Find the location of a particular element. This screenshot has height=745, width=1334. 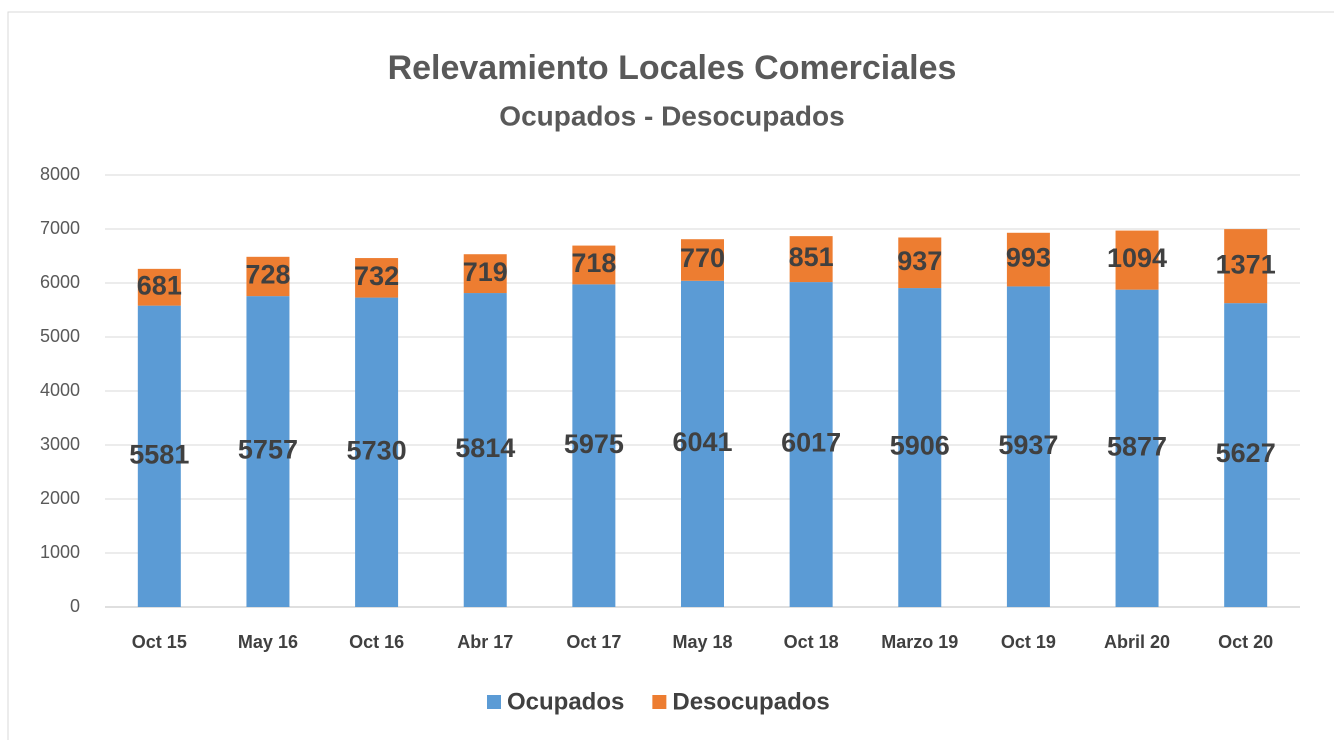

data-label: 770 is located at coordinates (702, 258).